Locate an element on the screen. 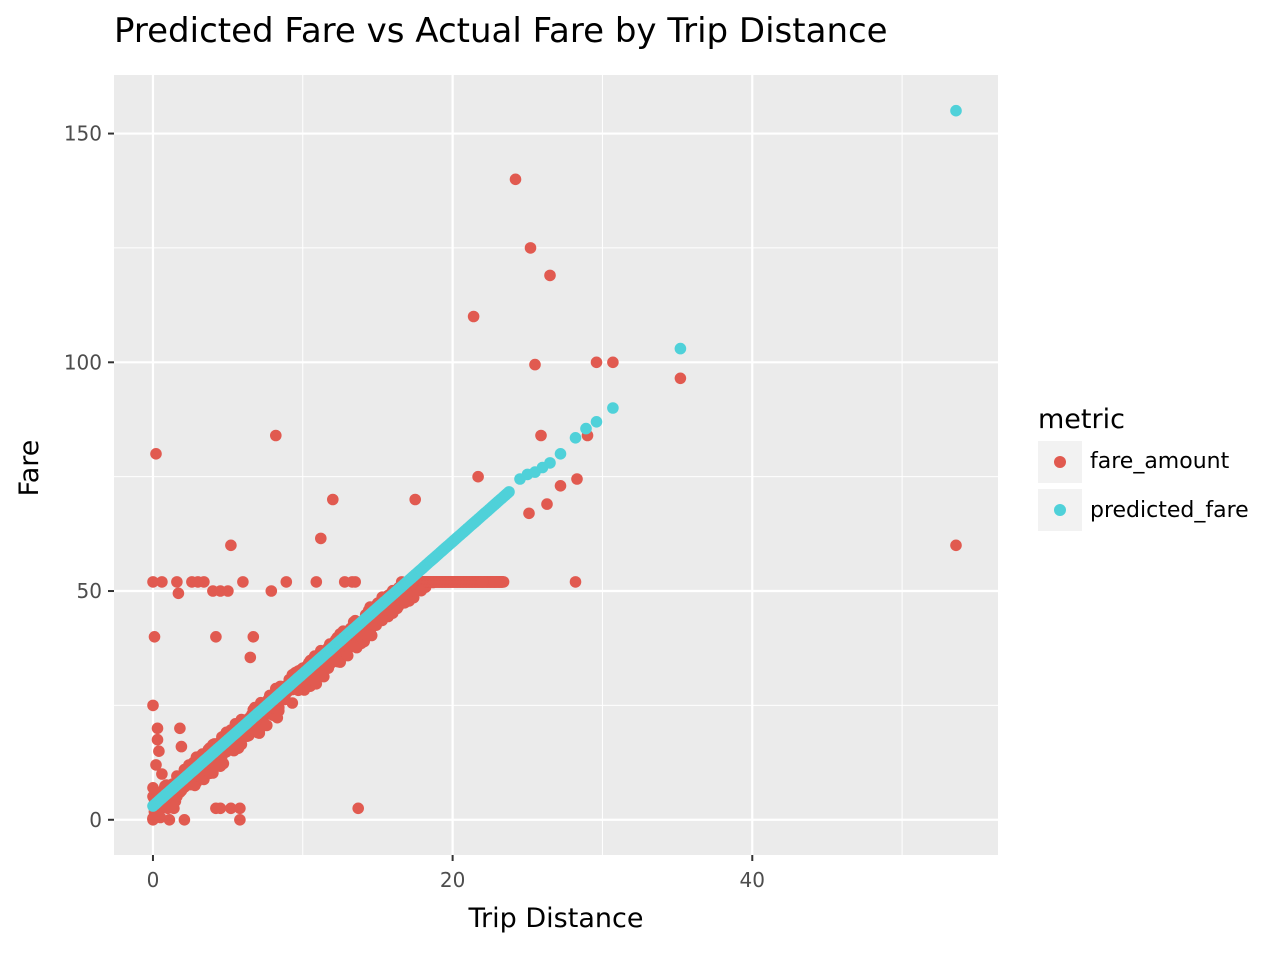 The width and height of the screenshot is (1280, 960). x-axis-title: Trip Distance is located at coordinates (556, 918).